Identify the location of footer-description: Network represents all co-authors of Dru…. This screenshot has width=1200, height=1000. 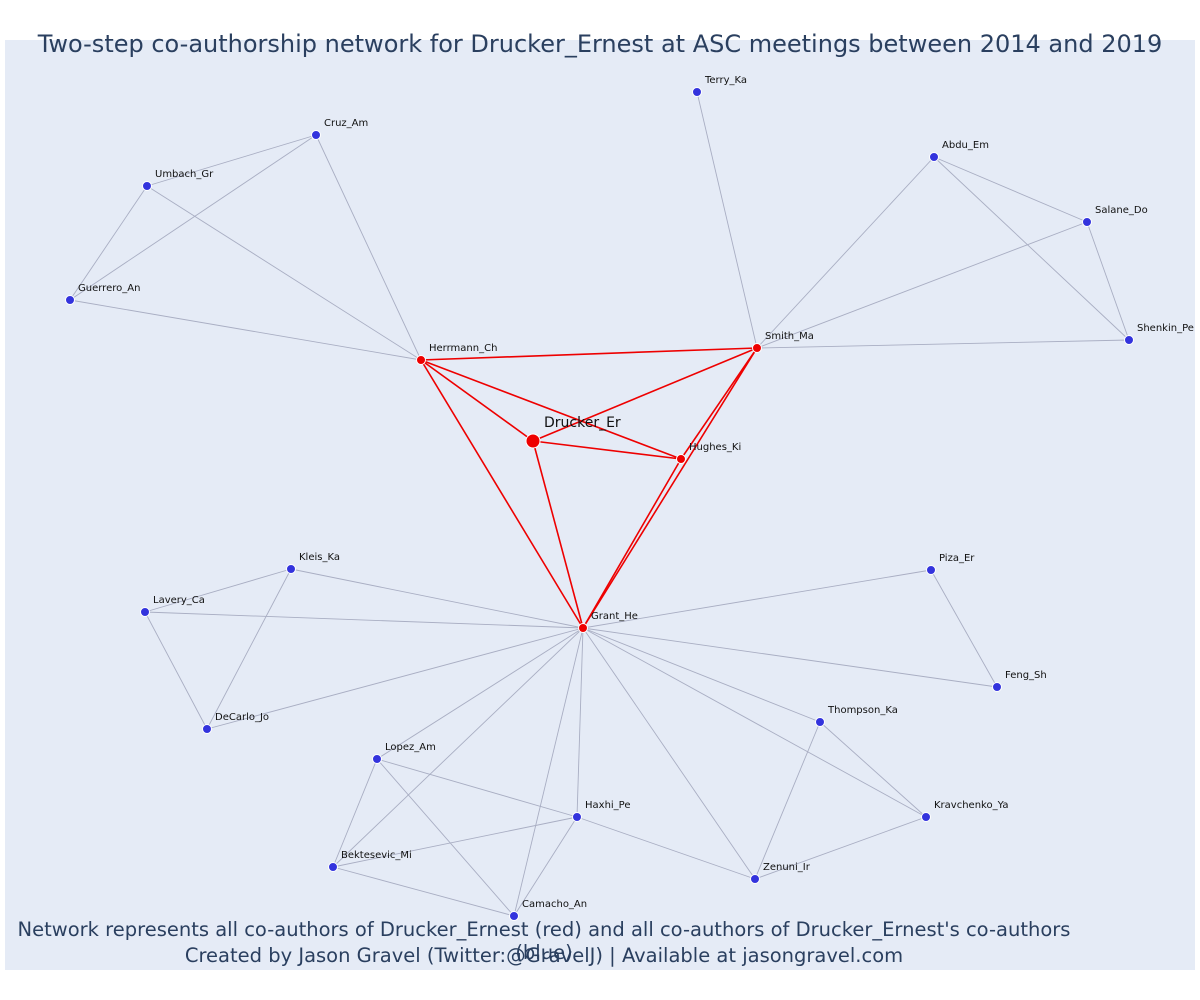
(544, 941).